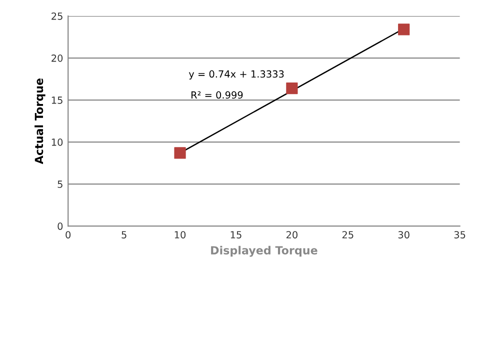  Describe the element at coordinates (60, 184) in the screenshot. I see `y-tick-label: 5` at that location.